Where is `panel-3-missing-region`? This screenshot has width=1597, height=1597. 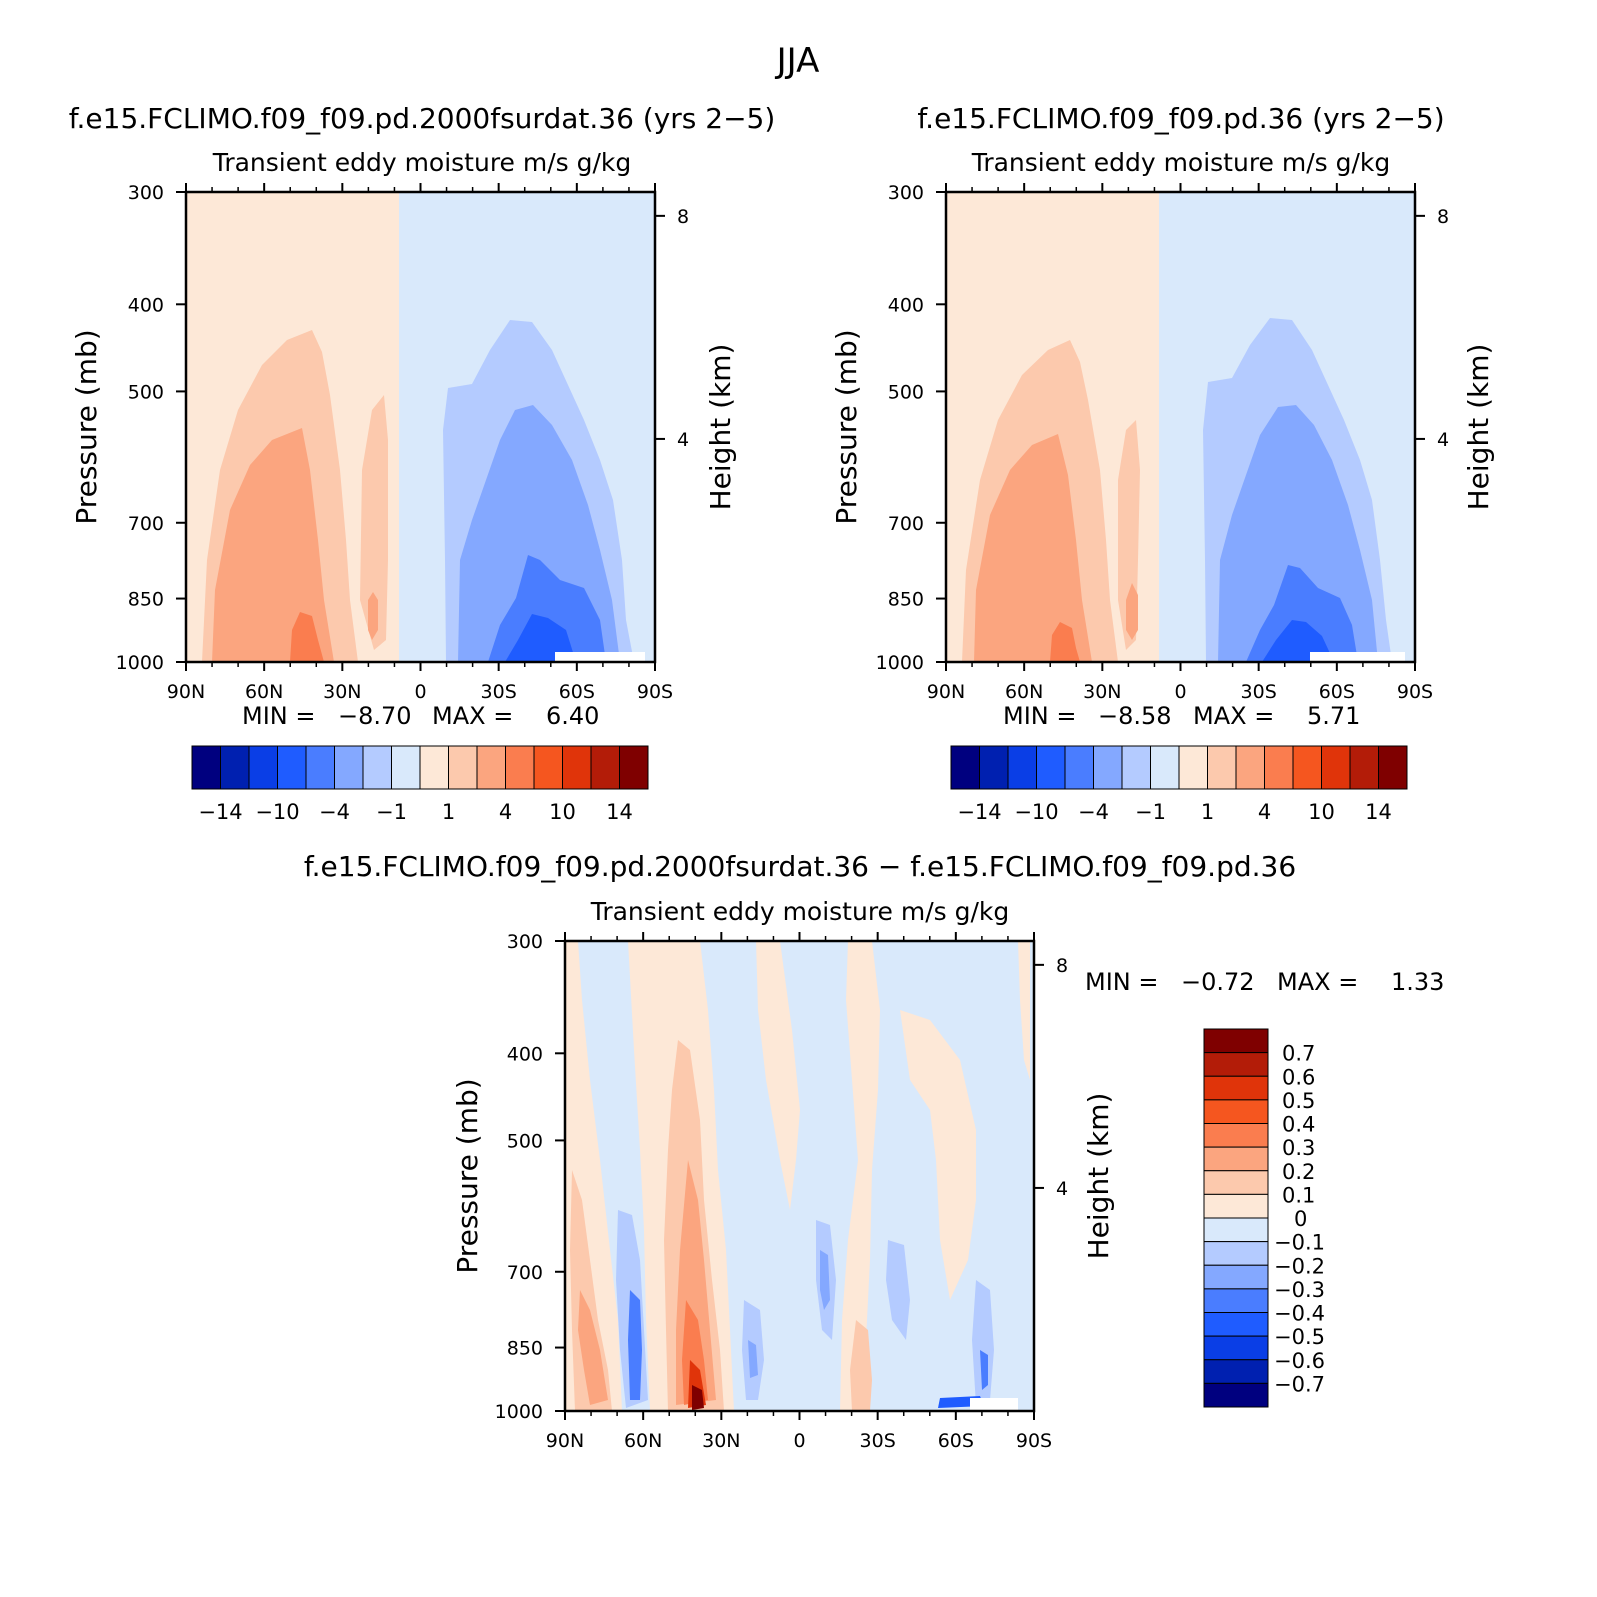
panel-3-missing-region is located at coordinates (994, 1404).